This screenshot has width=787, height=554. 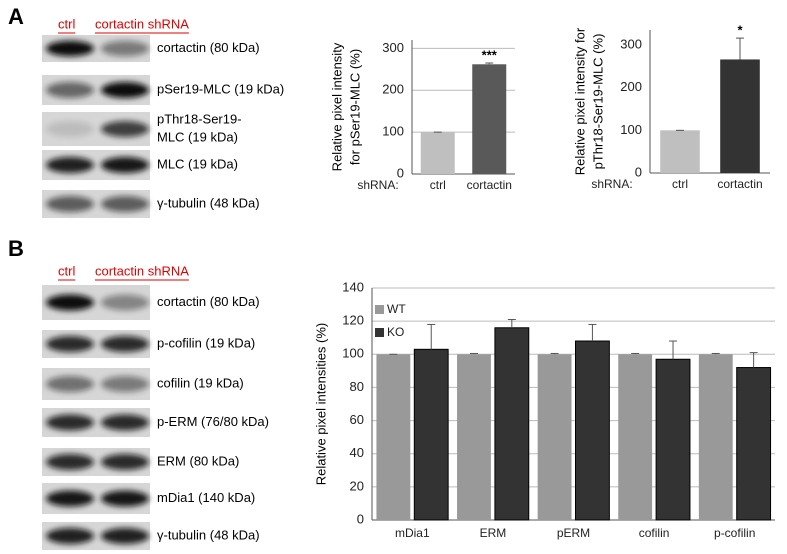 What do you see at coordinates (353, 286) in the screenshot?
I see `y-tick-label: 140` at bounding box center [353, 286].